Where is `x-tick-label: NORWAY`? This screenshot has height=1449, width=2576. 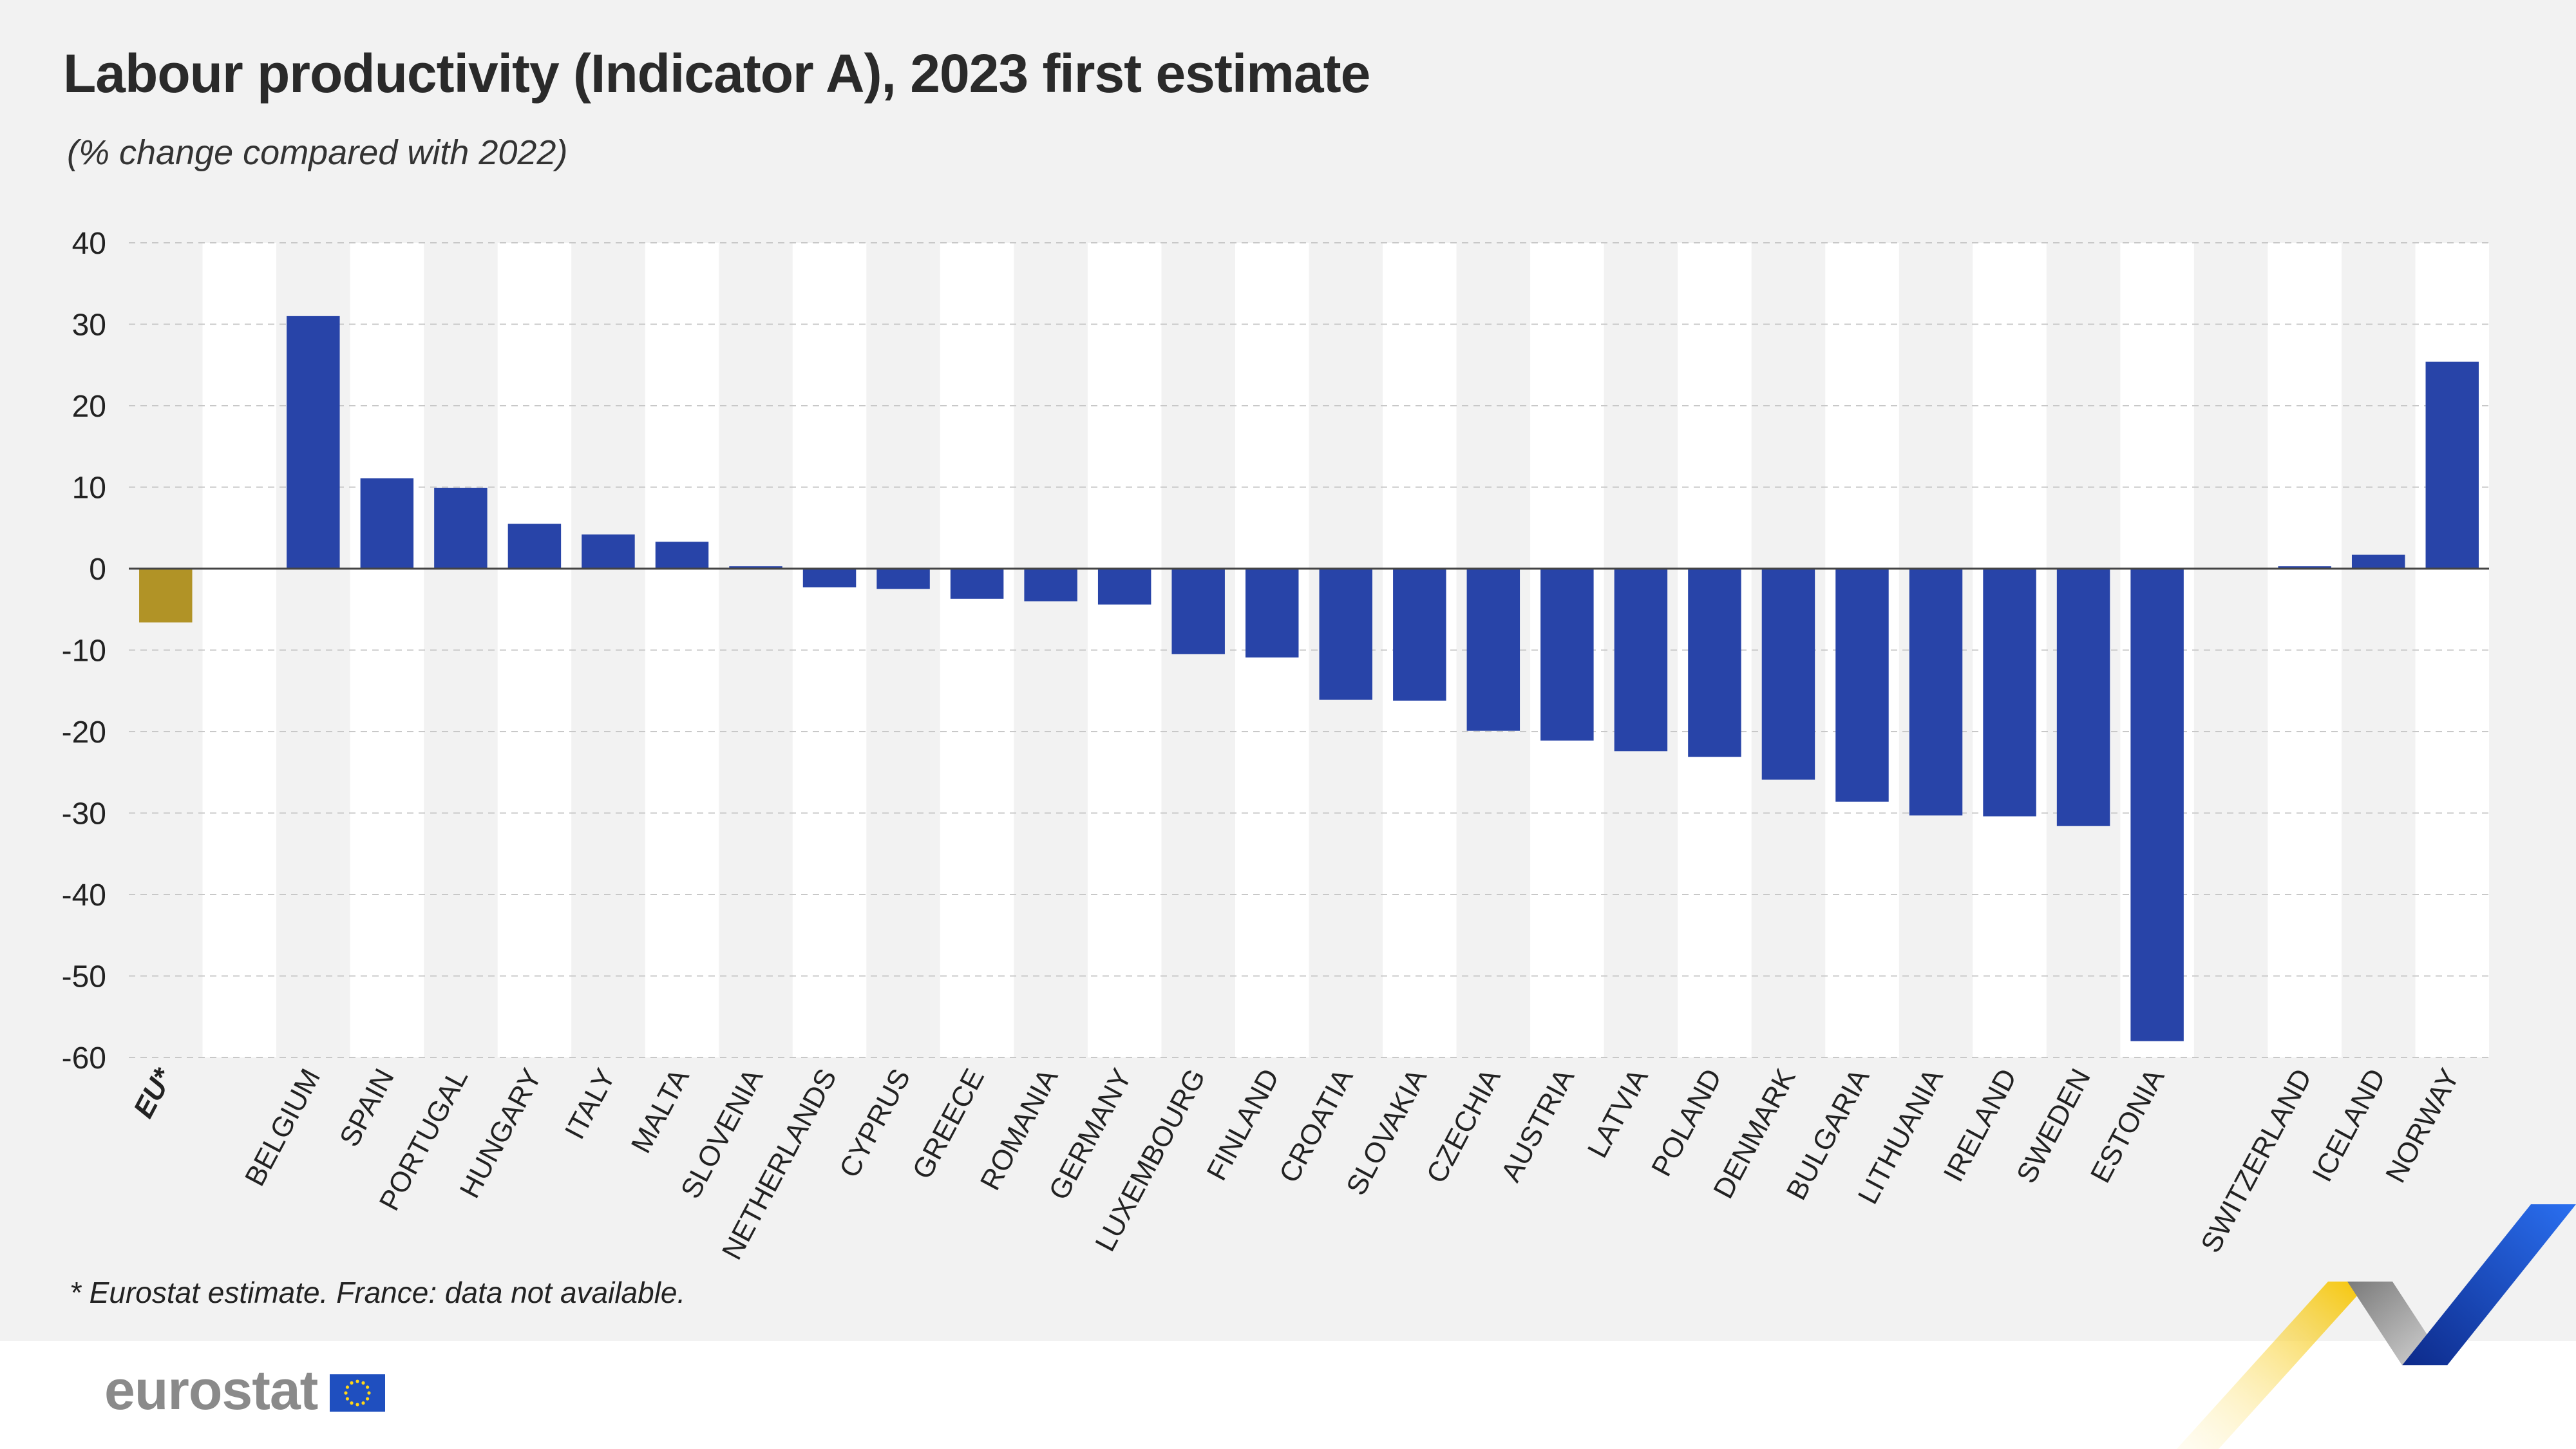 x-tick-label: NORWAY is located at coordinates (2423, 1126).